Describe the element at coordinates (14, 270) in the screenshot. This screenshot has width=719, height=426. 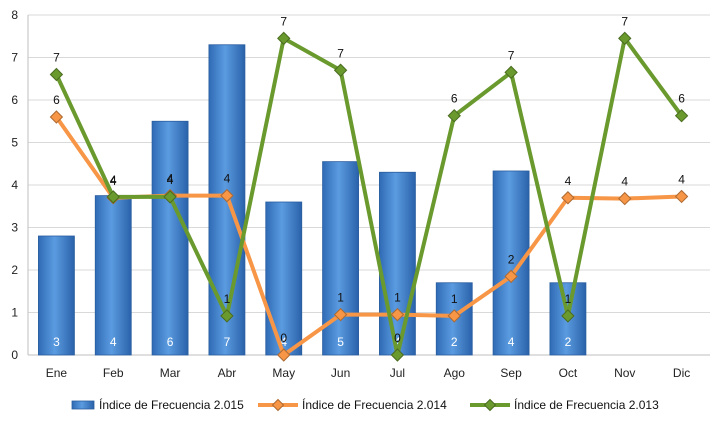
I see `y-tick-label: 2` at that location.